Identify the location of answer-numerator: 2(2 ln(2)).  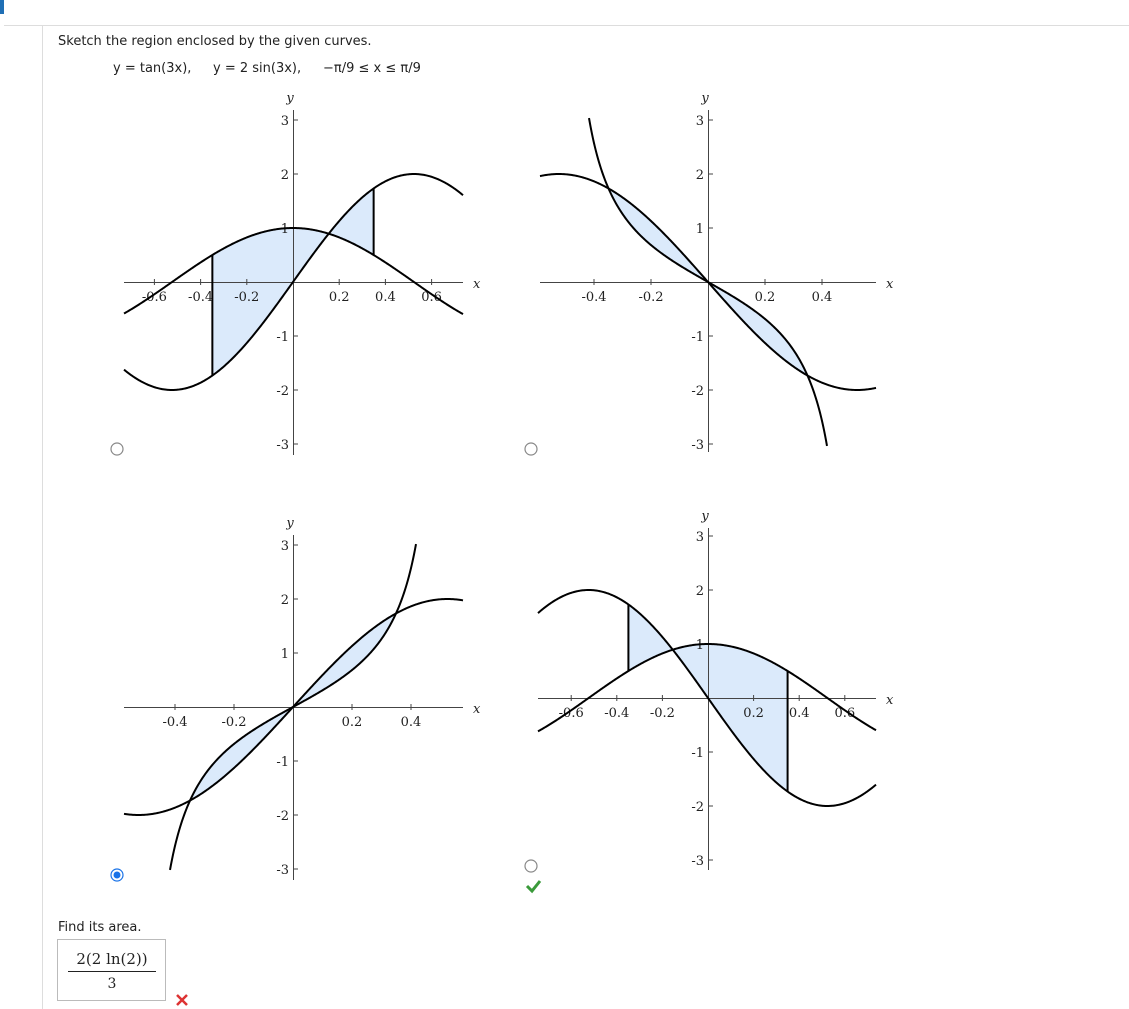
(111, 959).